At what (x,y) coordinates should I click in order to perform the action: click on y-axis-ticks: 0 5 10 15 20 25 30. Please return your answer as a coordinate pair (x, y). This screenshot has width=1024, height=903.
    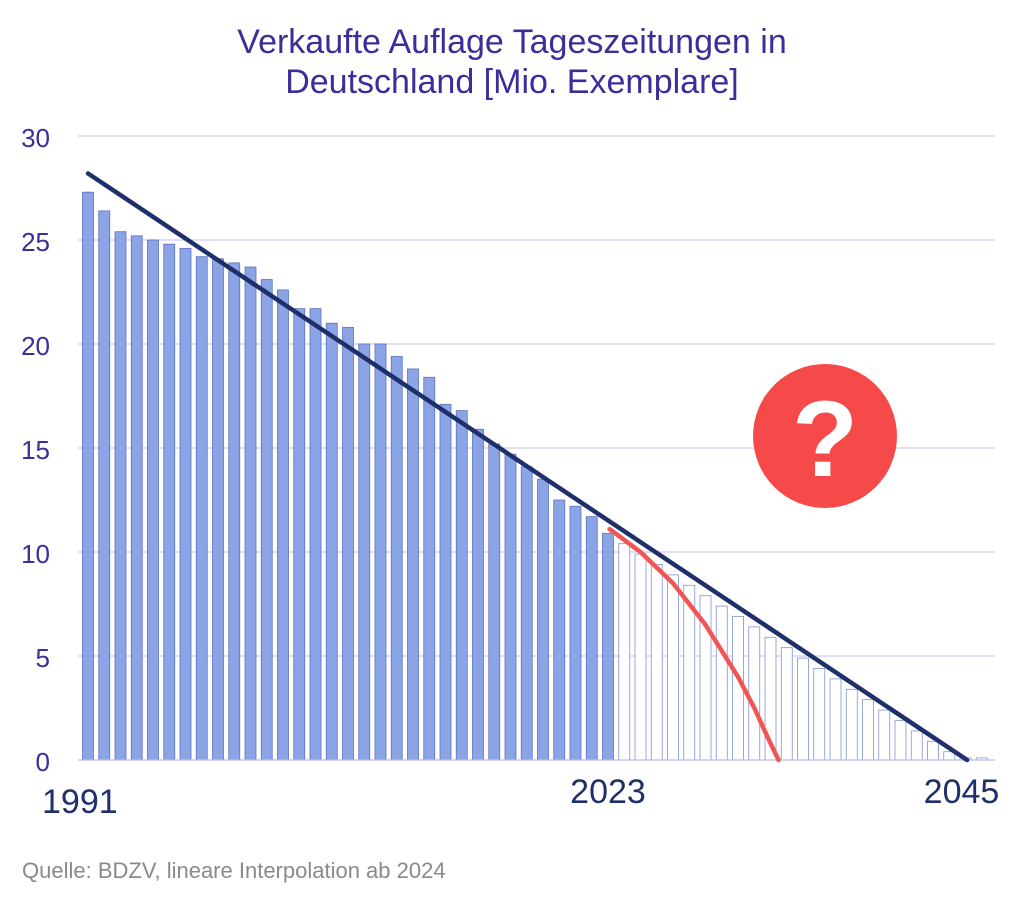
    Looking at the image, I should click on (35, 450).